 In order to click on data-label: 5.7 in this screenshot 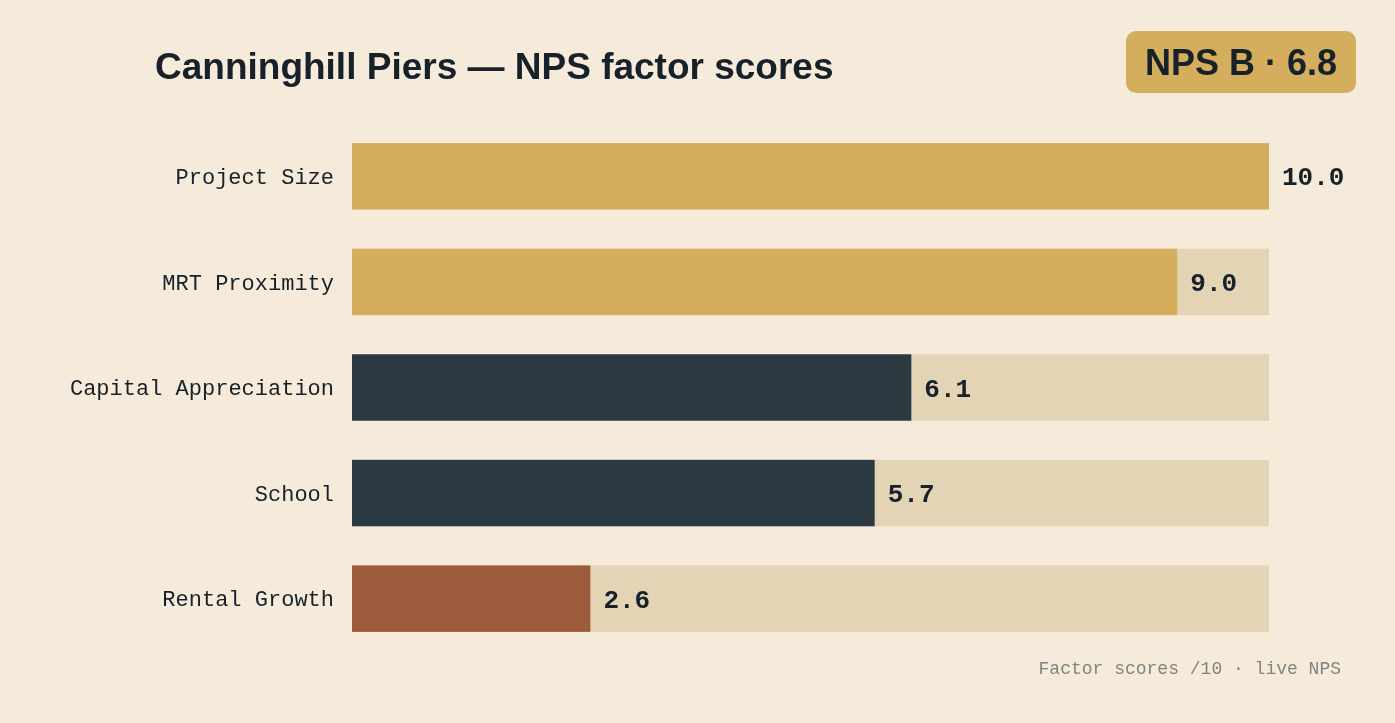, I will do `click(911, 495)`.